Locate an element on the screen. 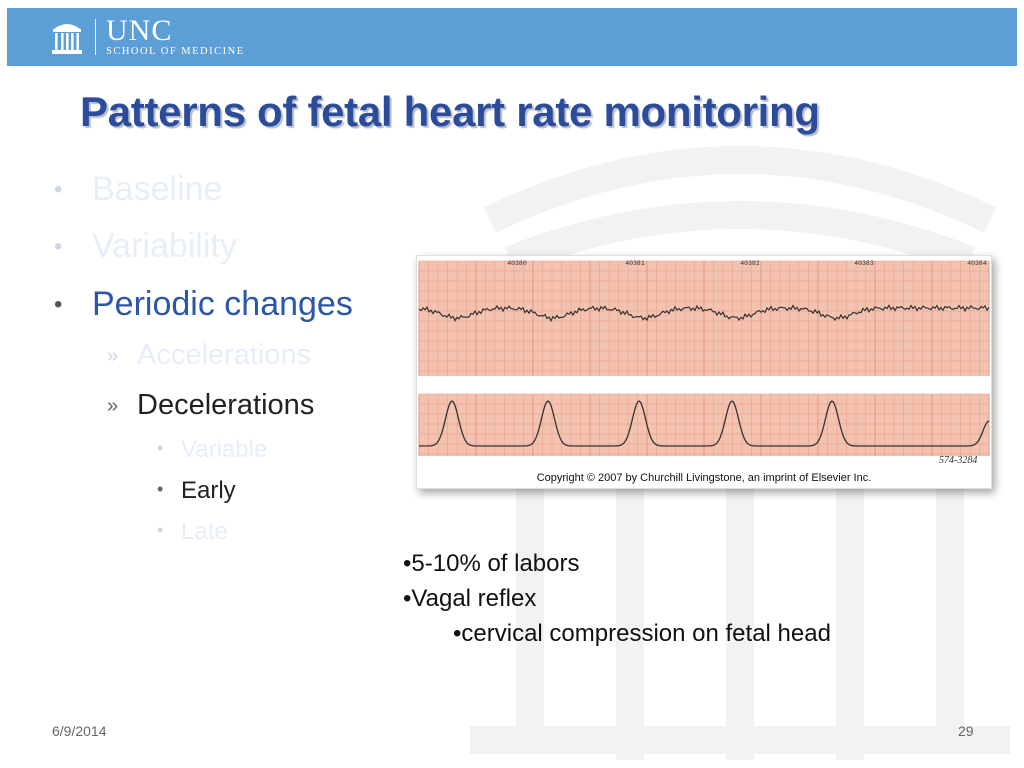 The width and height of the screenshot is (1024, 768). outline-item-baseline: • Baseline is located at coordinates (138, 189).